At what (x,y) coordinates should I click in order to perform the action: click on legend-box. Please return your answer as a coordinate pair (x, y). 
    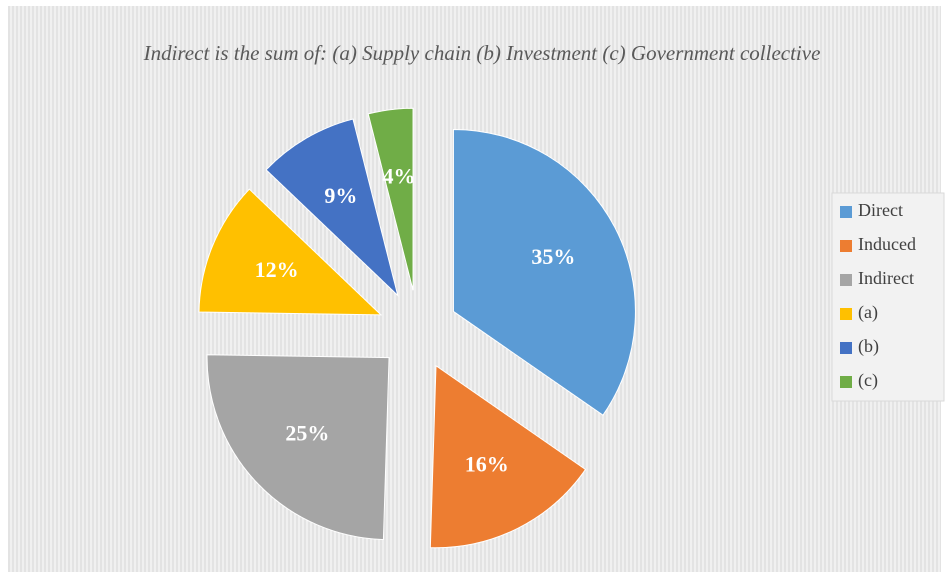
    Looking at the image, I should click on (888, 297).